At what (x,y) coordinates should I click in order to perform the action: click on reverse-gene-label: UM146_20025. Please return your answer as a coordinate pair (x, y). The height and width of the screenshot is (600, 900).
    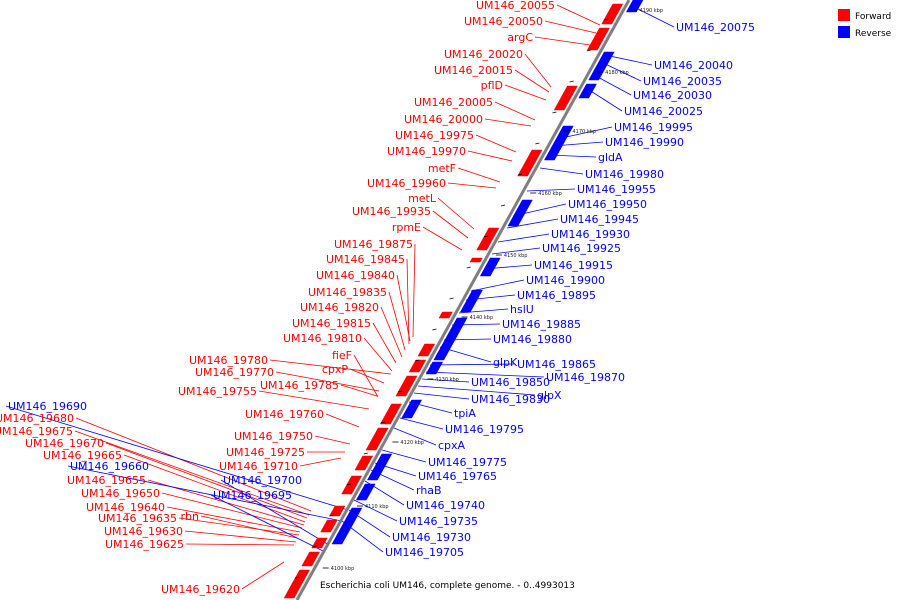
    Looking at the image, I should click on (663, 111).